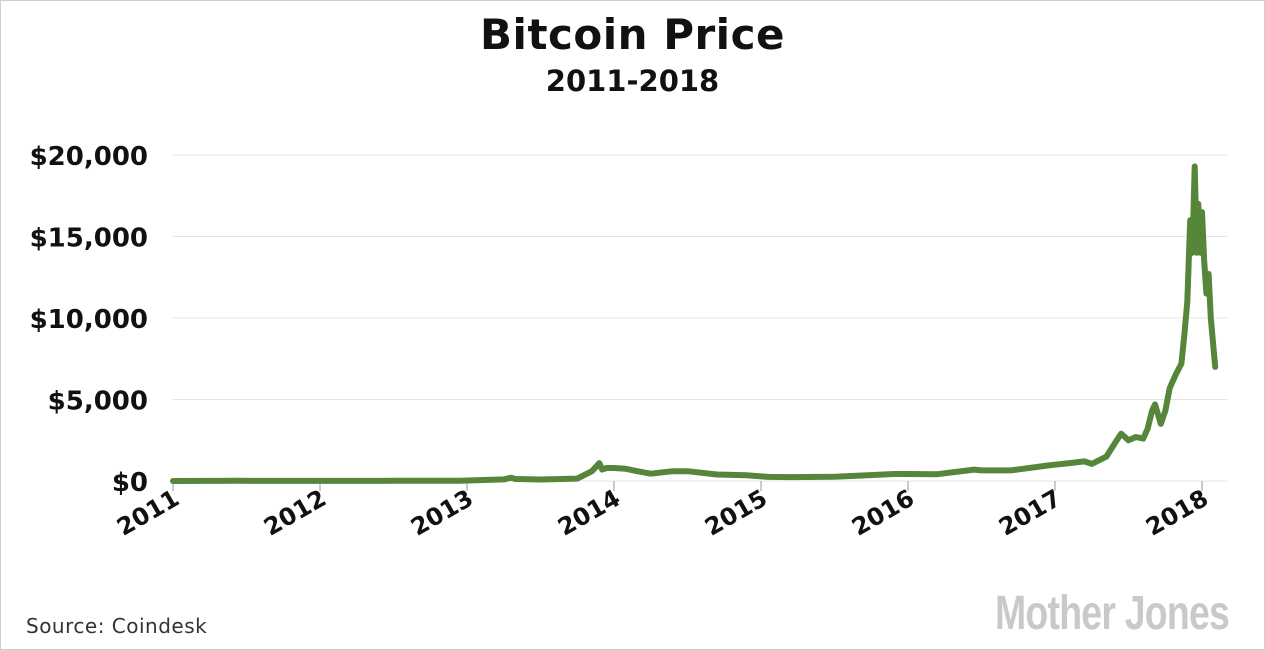 The image size is (1265, 650). What do you see at coordinates (1112, 613) in the screenshot?
I see `mother-jones-logo: Mother Jones` at bounding box center [1112, 613].